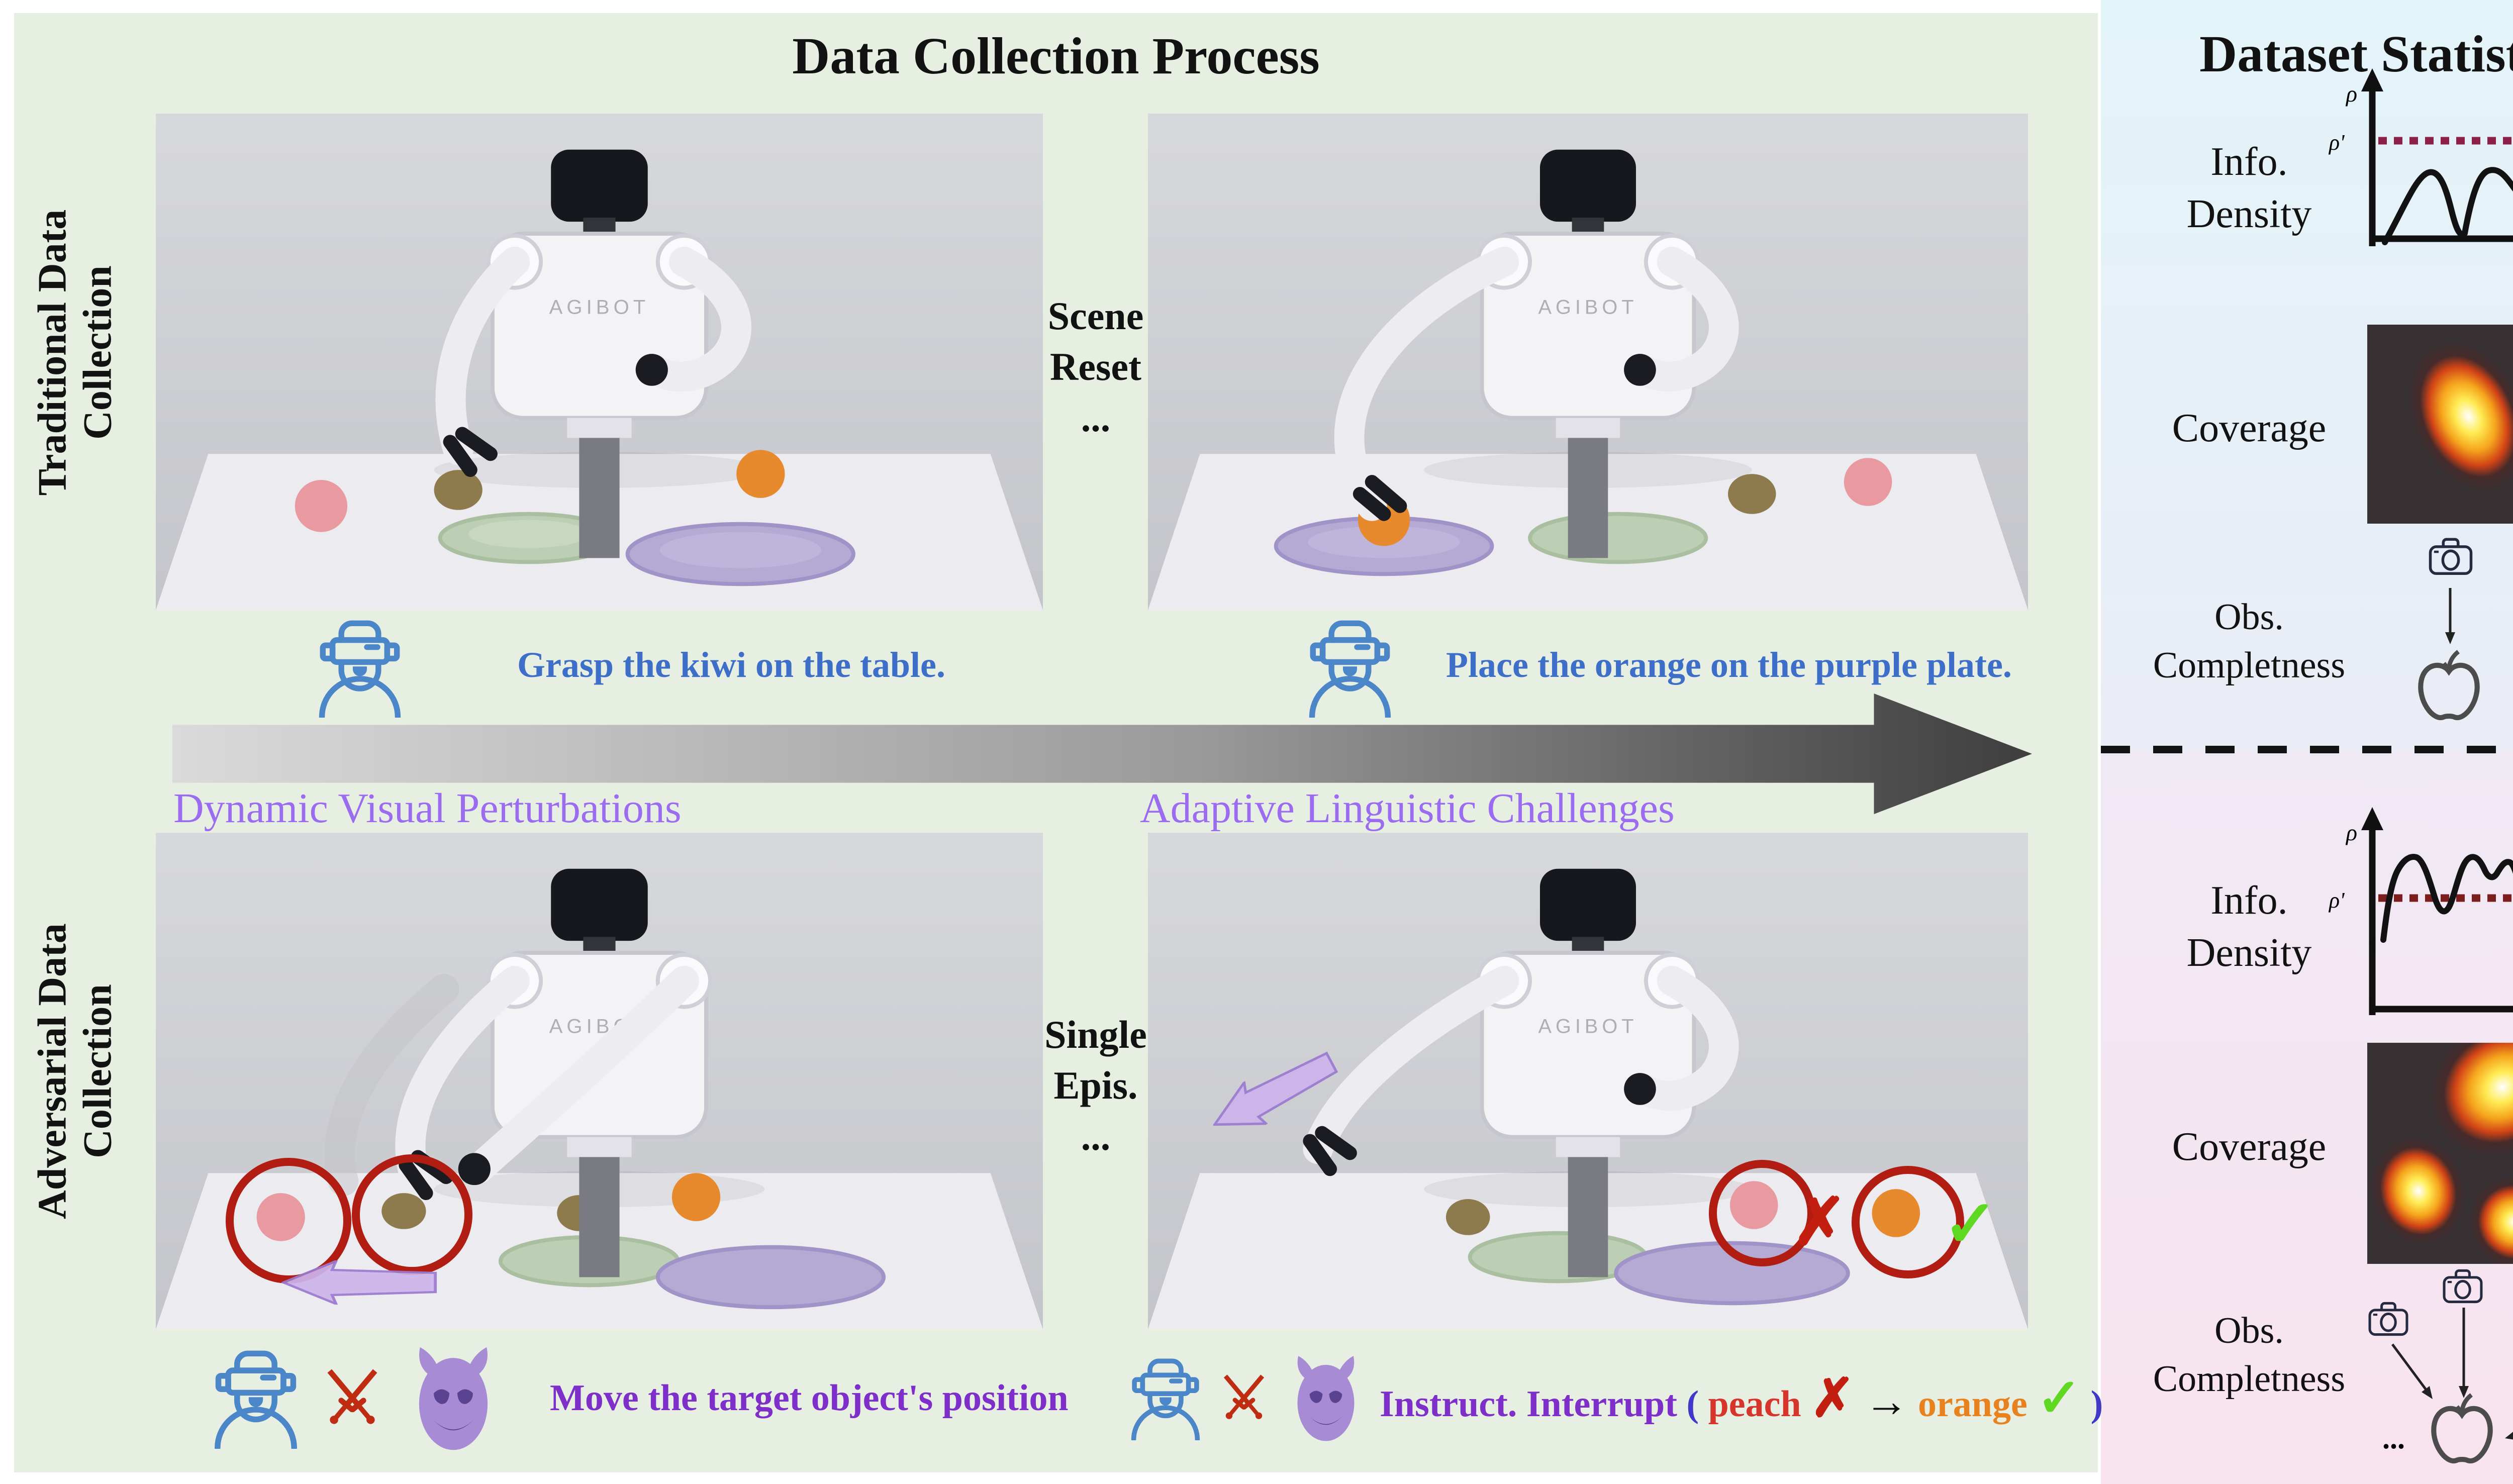 This screenshot has width=2513, height=1484. I want to click on paren-close: ), so click(2096, 1404).